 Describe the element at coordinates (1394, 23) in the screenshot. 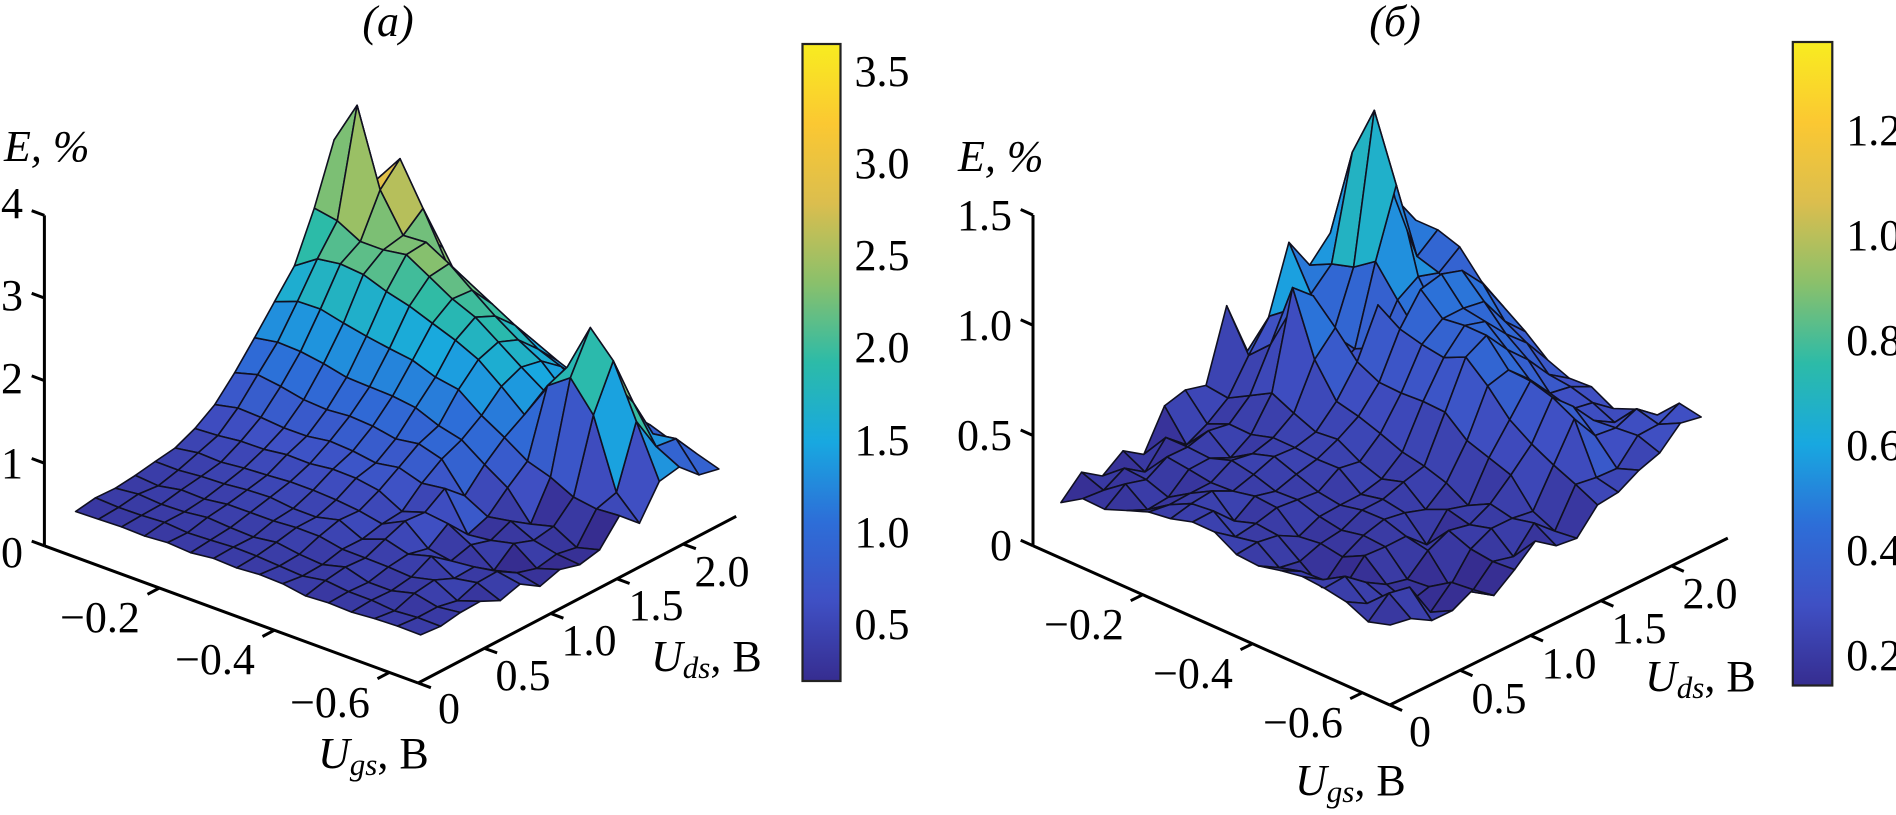

I see `svg-text: (б)` at that location.